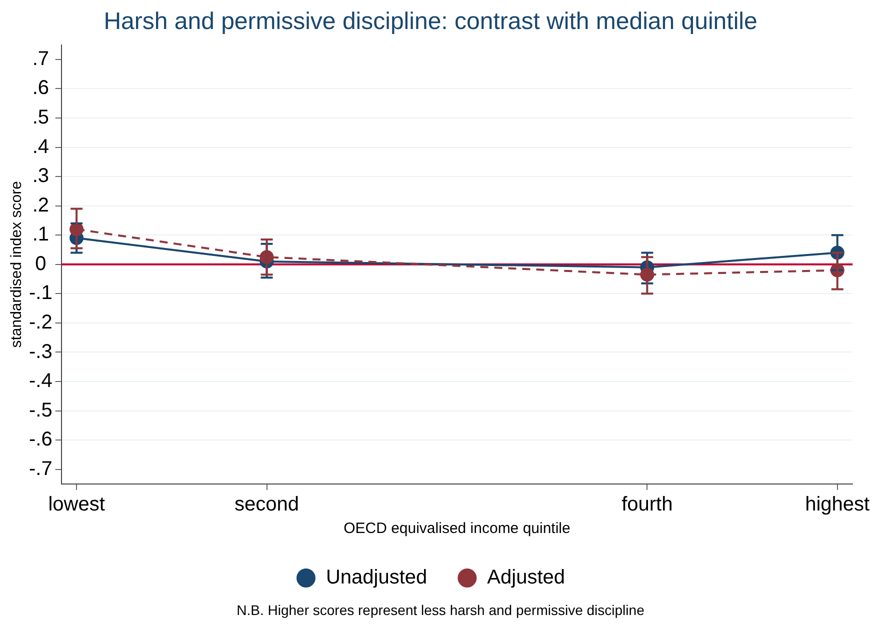 The height and width of the screenshot is (635, 881). Describe the element at coordinates (77, 505) in the screenshot. I see `x-tick-label: lowest` at that location.